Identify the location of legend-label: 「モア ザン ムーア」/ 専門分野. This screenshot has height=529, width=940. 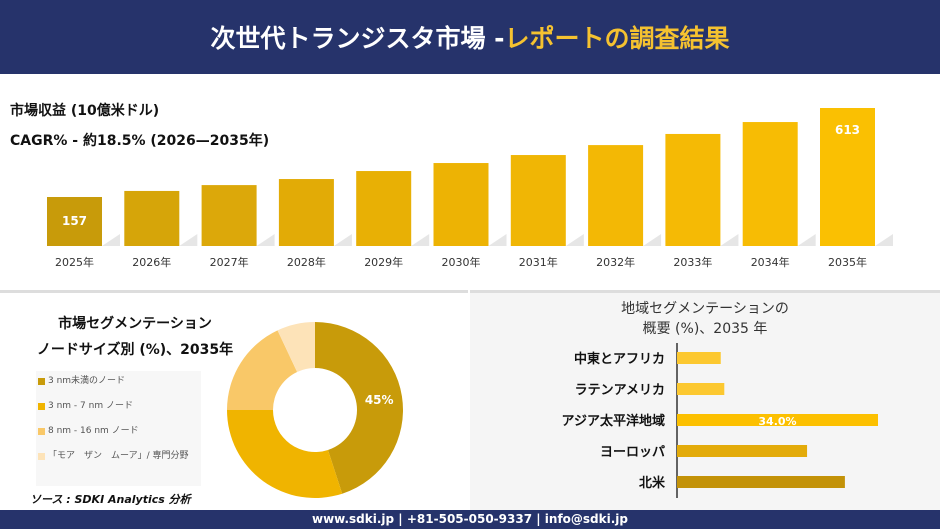
(118, 456).